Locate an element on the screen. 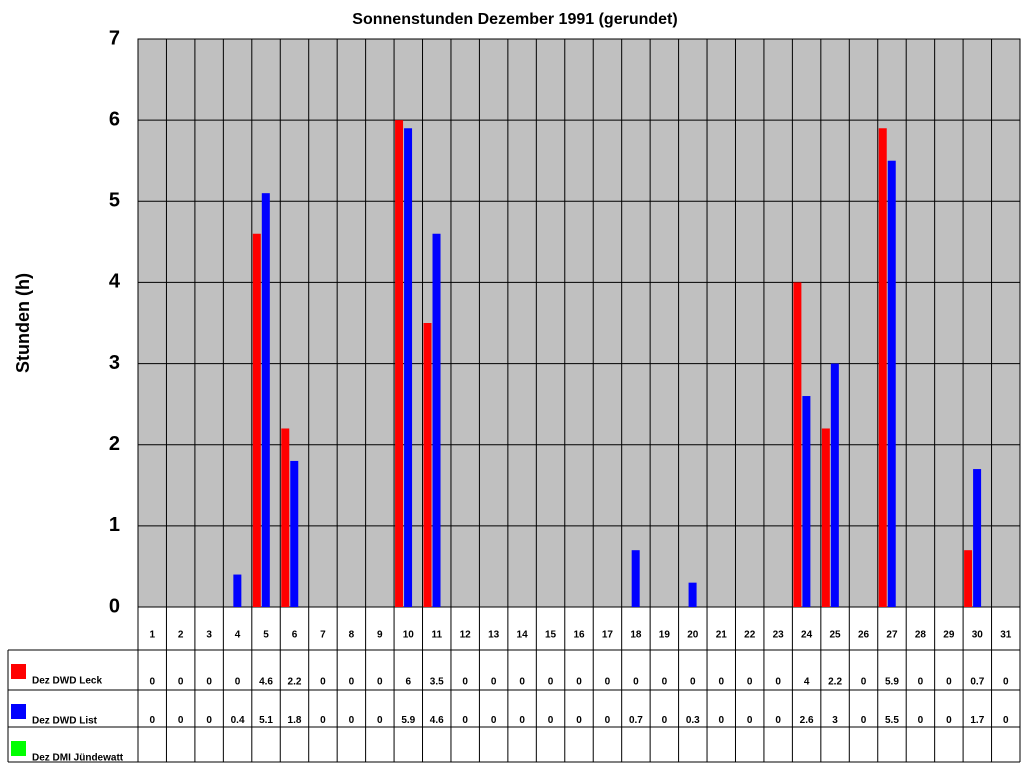 This screenshot has height=768, width=1024. y-axis-label: Stunden (h) is located at coordinates (23, 323).